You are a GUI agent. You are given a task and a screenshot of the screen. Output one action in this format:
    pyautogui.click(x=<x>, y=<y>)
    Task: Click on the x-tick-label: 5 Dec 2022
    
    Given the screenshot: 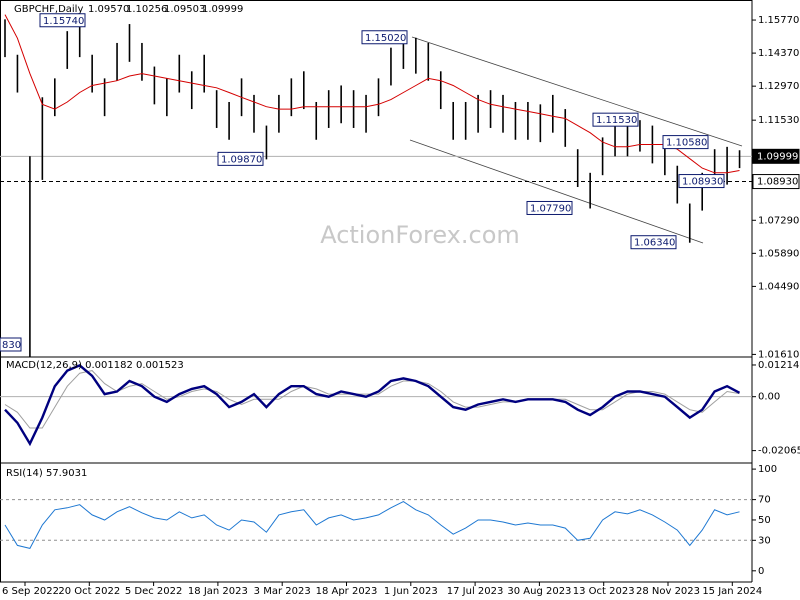 What is the action you would take?
    pyautogui.click(x=154, y=591)
    